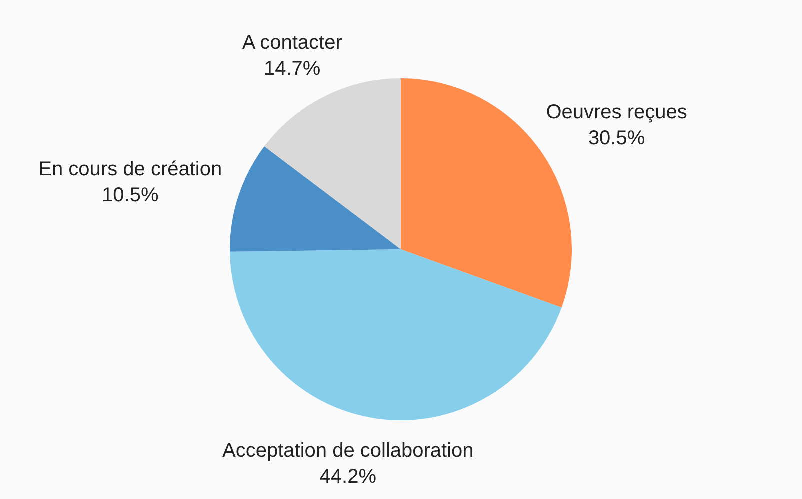  What do you see at coordinates (292, 43) in the screenshot?
I see `slice-label: A contacter` at bounding box center [292, 43].